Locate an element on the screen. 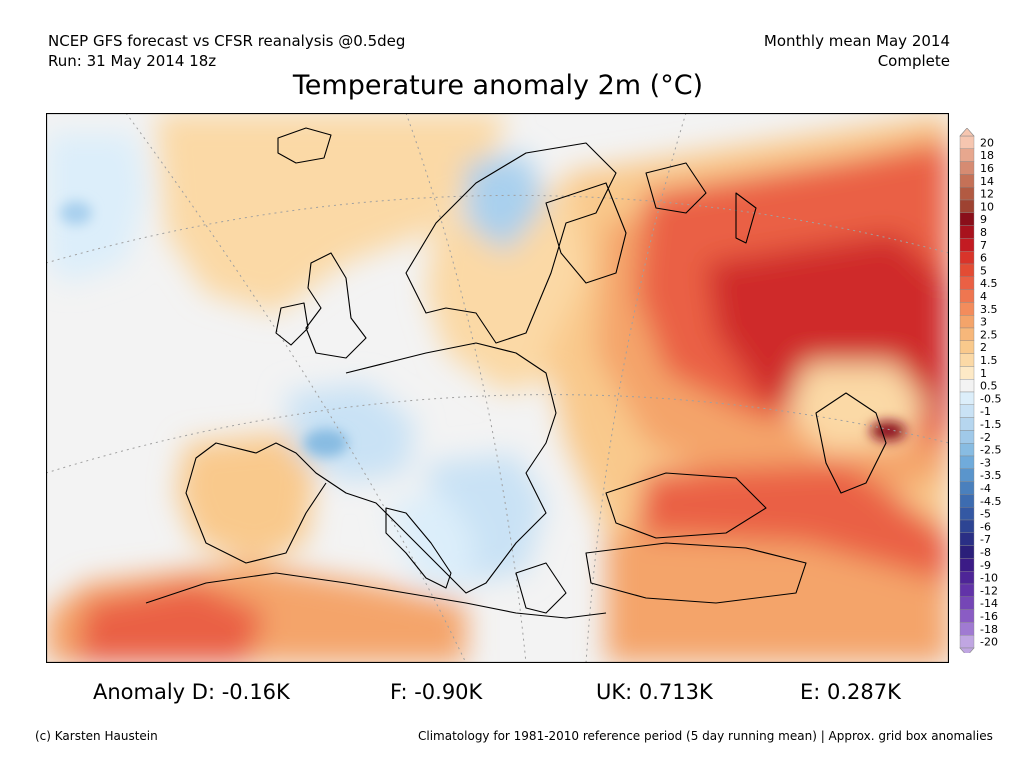 This screenshot has height=768, width=1024. hotspot-caspian is located at coordinates (888, 431).